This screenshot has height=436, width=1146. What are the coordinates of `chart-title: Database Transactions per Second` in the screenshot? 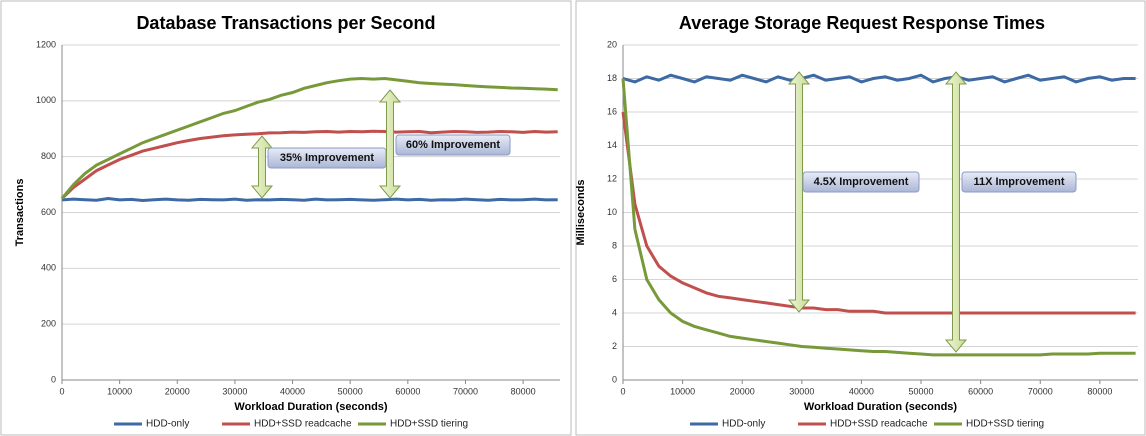 It's located at (285, 23).